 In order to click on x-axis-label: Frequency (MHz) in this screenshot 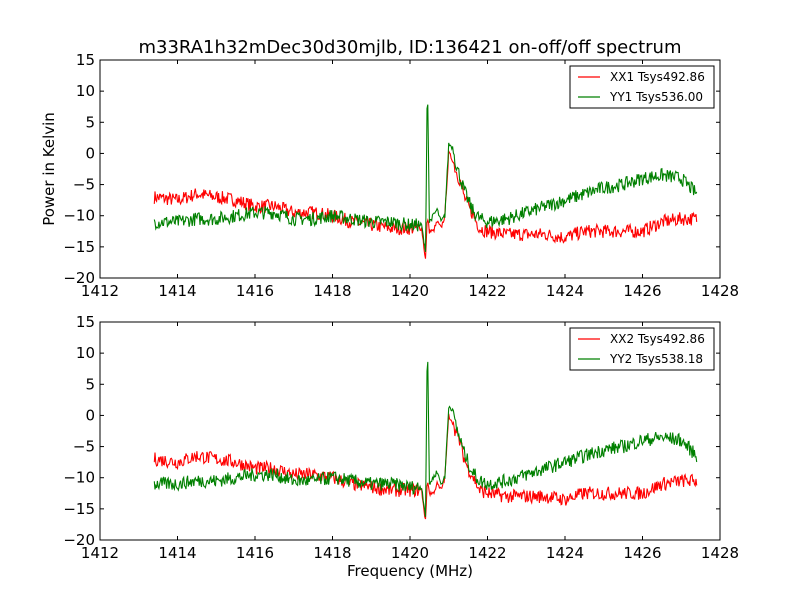, I will do `click(410, 571)`.